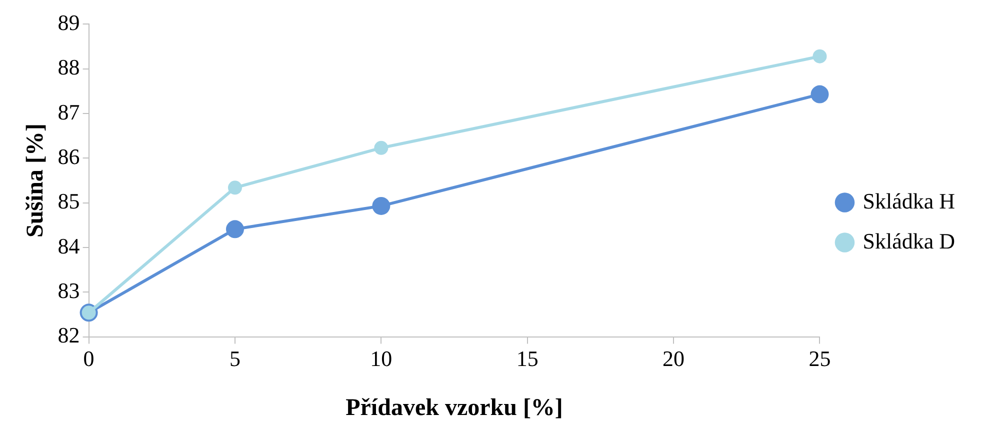 This screenshot has height=435, width=983. Describe the element at coordinates (88, 358) in the screenshot. I see `x-tick-label: 0` at that location.